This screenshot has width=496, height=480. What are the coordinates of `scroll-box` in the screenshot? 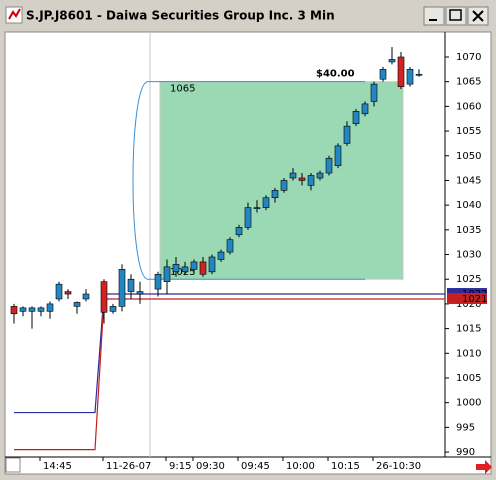 It's located at (13, 465).